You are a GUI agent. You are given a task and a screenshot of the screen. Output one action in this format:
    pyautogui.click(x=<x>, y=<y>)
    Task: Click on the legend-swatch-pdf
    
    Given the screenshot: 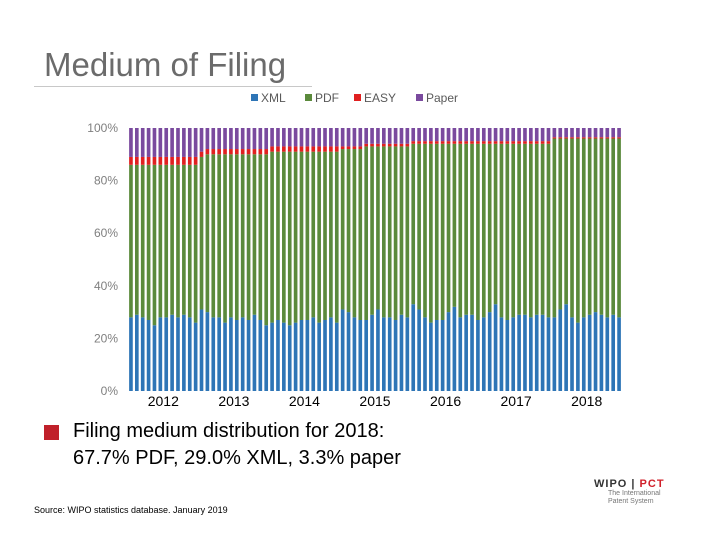 What is the action you would take?
    pyautogui.click(x=308, y=97)
    